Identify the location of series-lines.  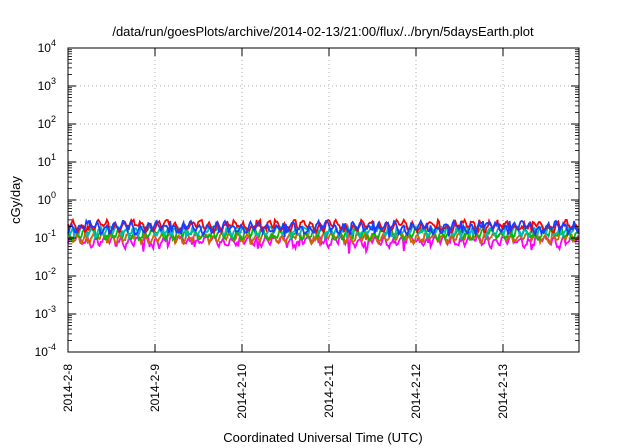
(323, 236).